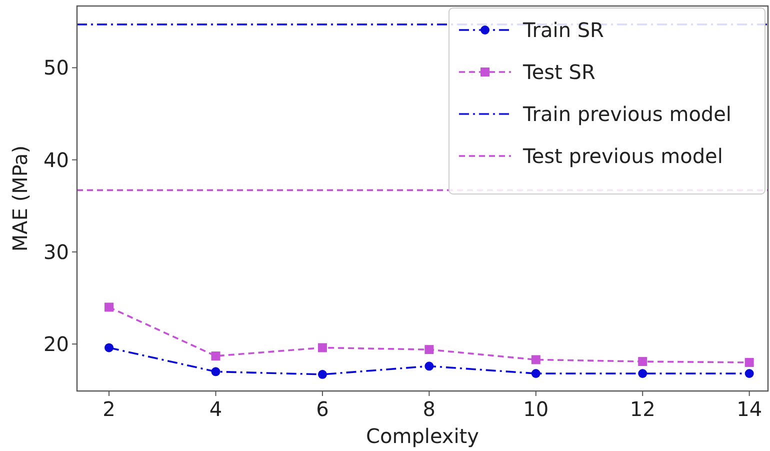  What do you see at coordinates (622, 156) in the screenshot?
I see `legend-label: Test previous model` at bounding box center [622, 156].